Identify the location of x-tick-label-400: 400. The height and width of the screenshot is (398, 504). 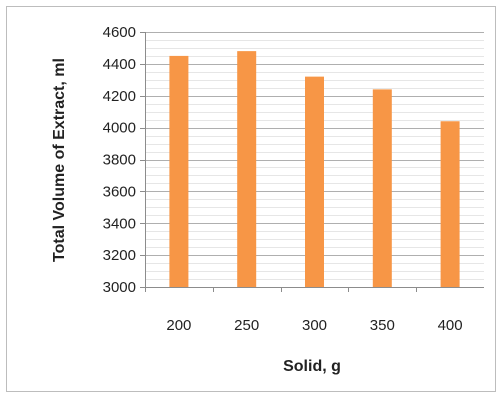
(450, 325).